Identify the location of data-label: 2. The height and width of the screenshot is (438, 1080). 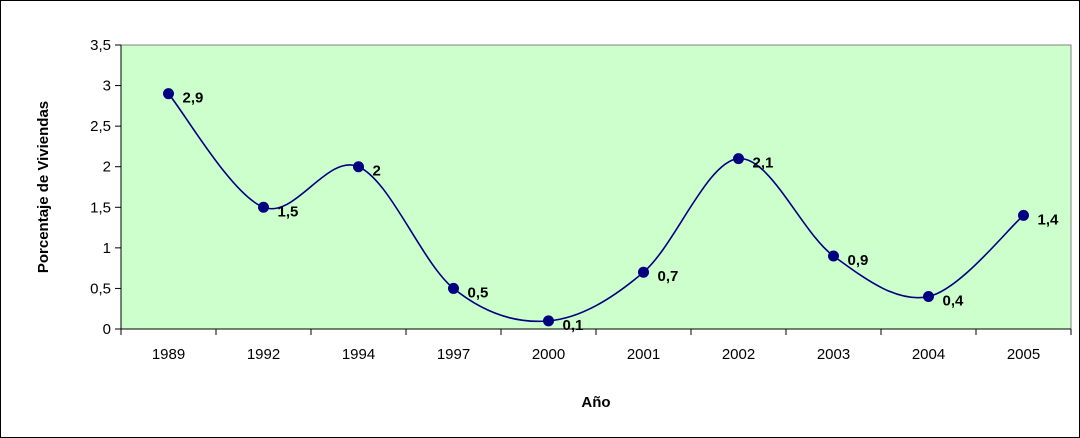
(377, 171).